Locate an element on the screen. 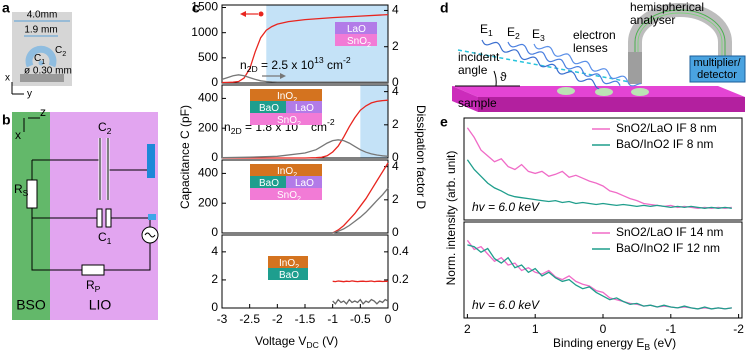  panel-label: e is located at coordinates (444, 122).